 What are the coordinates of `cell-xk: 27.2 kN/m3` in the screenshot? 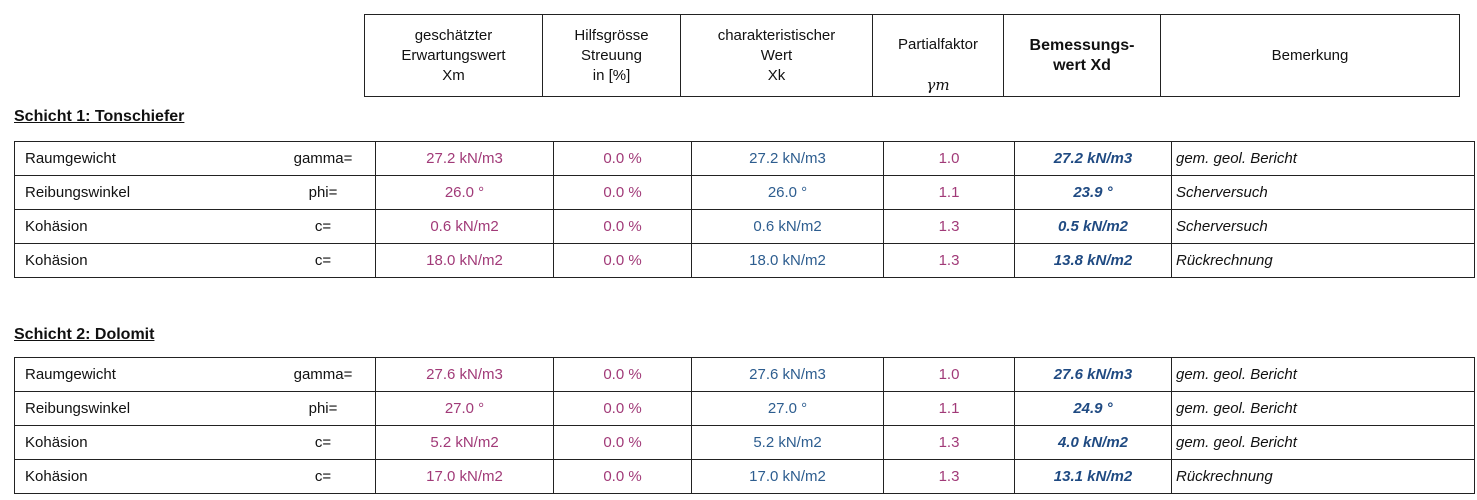 It's located at (787, 158).